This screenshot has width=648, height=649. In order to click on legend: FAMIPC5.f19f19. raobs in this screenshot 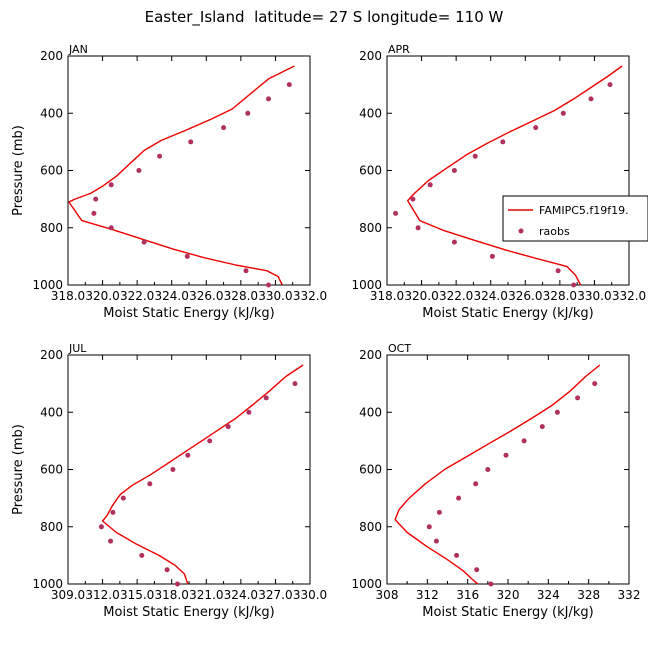, I will do `click(575, 218)`.